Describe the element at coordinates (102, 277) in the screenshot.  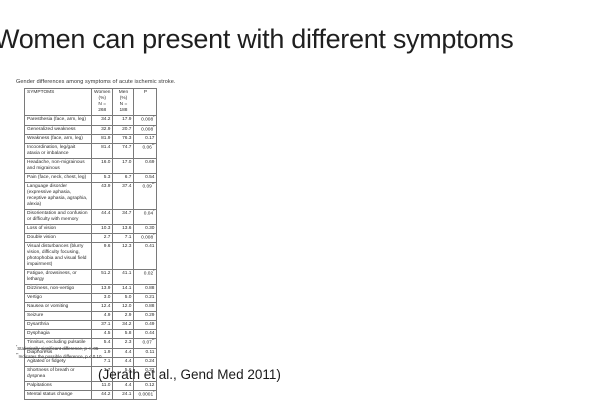
I see `women-value-cell: 51.2` at that location.